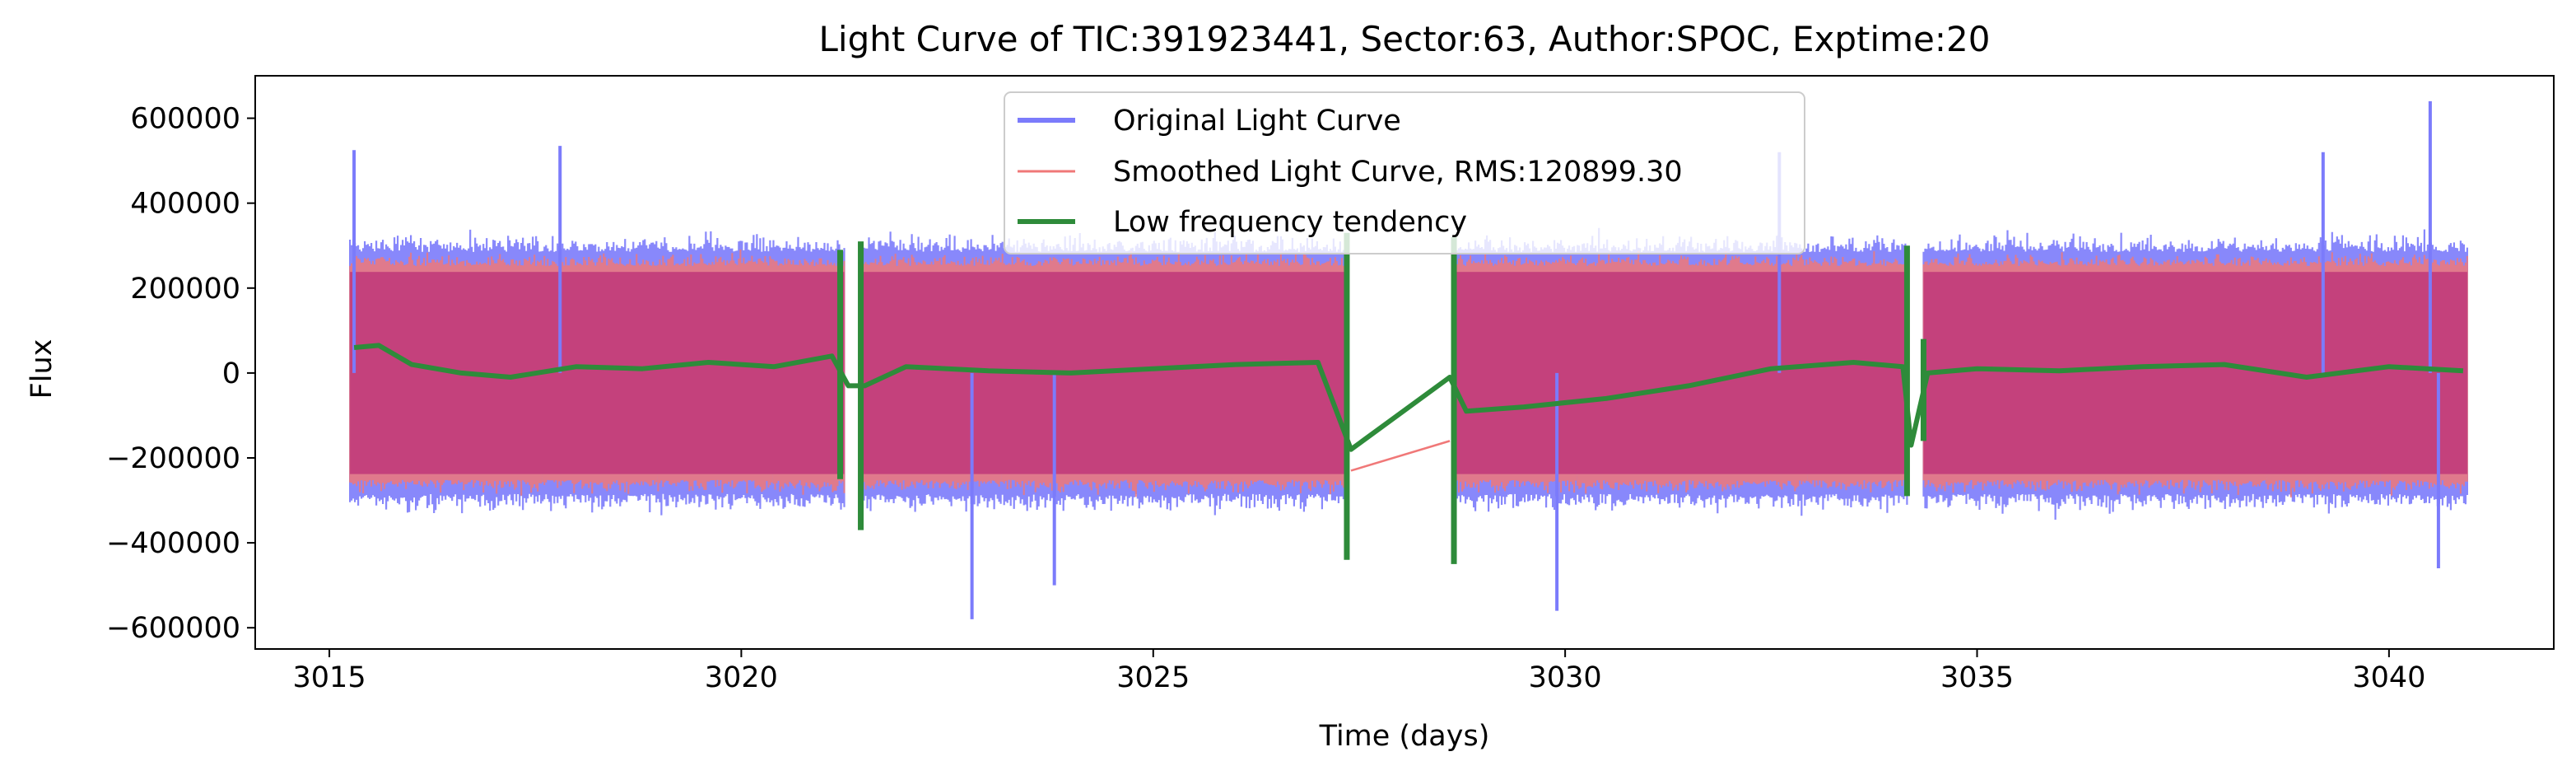 The height and width of the screenshot is (775, 2576). Describe the element at coordinates (185, 204) in the screenshot. I see `y-tick-label: 400000` at that location.